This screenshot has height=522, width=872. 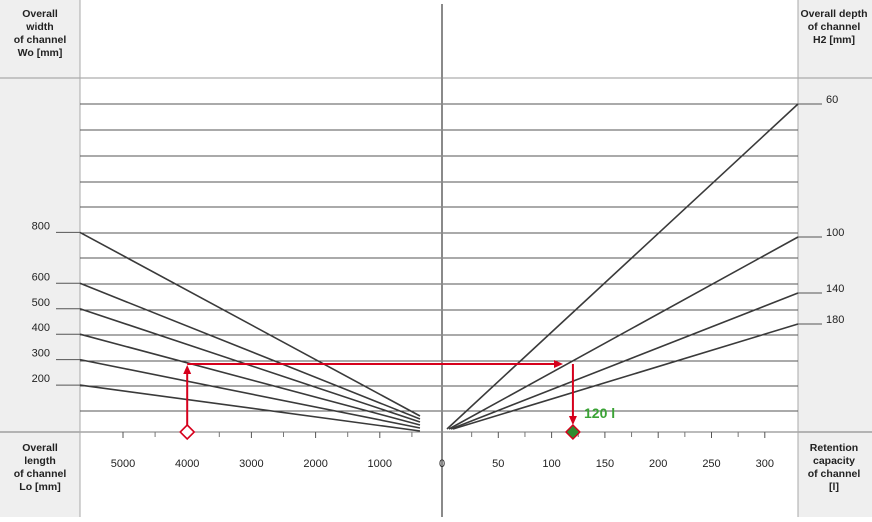 What do you see at coordinates (599, 413) in the screenshot?
I see `example-result-label: 120 l` at bounding box center [599, 413].